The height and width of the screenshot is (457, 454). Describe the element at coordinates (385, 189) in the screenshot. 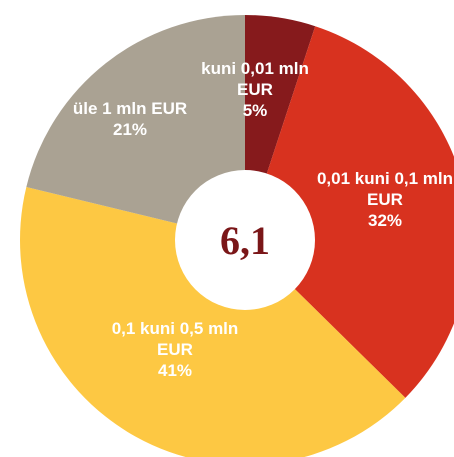

I see `category-label: 0,01 kuni 0,1 mln EUR` at that location.